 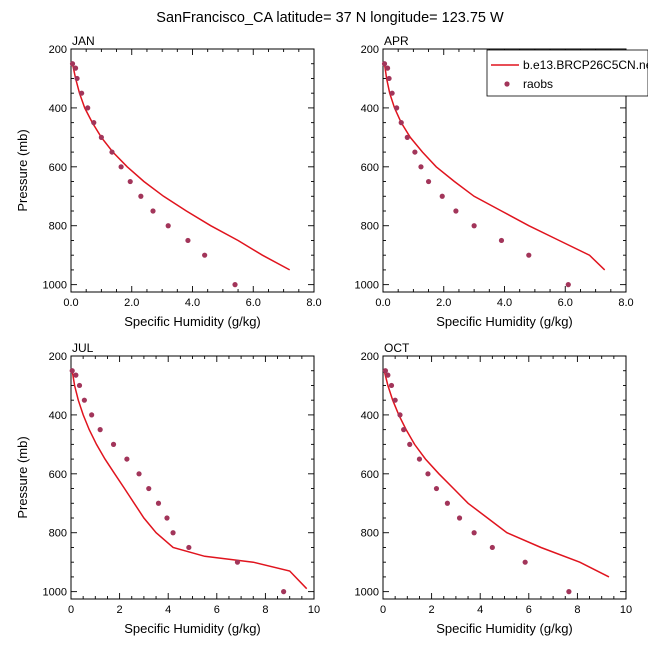 I want to click on x-tick-label: 10, so click(x=314, y=610).